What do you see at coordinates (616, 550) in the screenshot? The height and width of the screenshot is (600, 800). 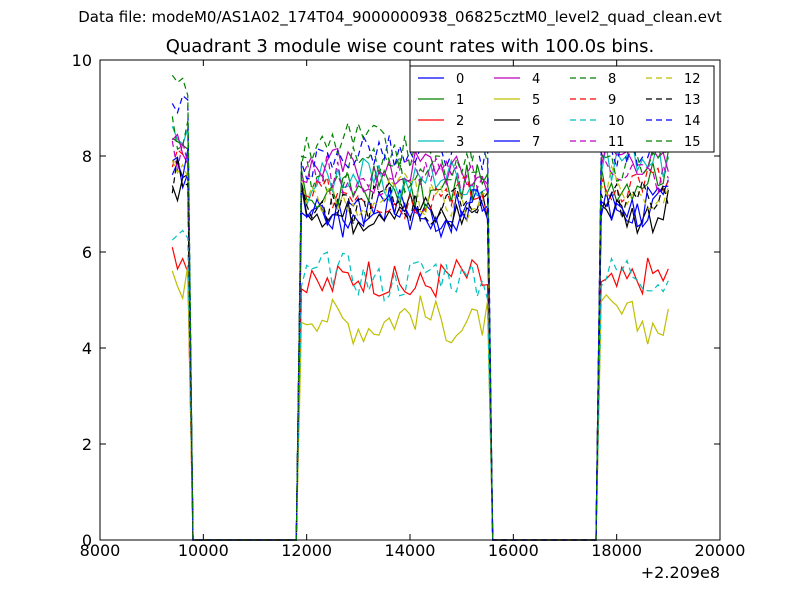 I see `x-tick-label: 18000` at bounding box center [616, 550].